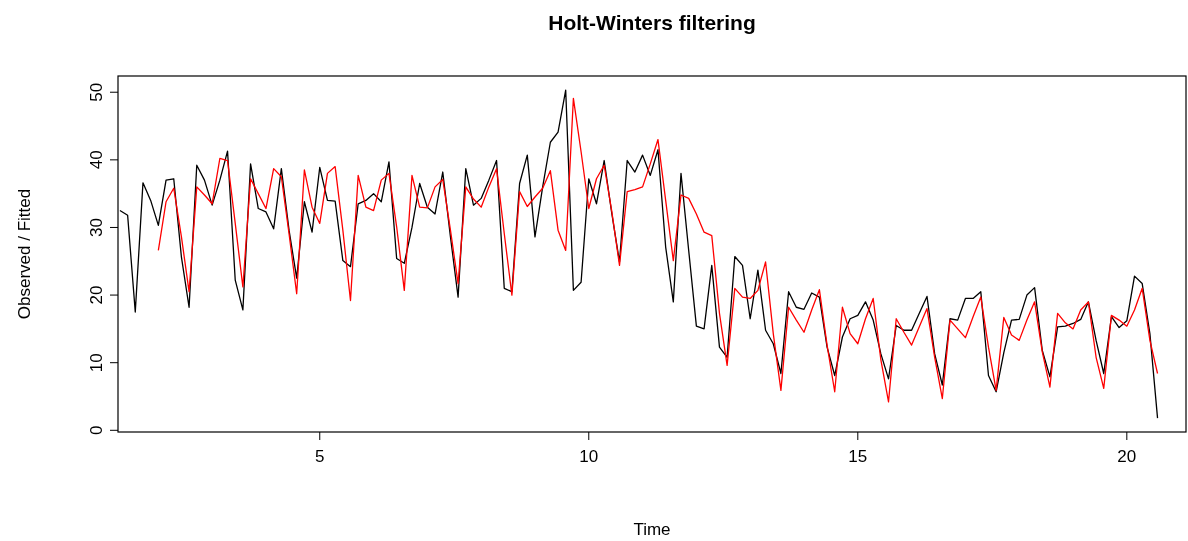  What do you see at coordinates (1127, 456) in the screenshot?
I see `x-tick-label: 20` at bounding box center [1127, 456].